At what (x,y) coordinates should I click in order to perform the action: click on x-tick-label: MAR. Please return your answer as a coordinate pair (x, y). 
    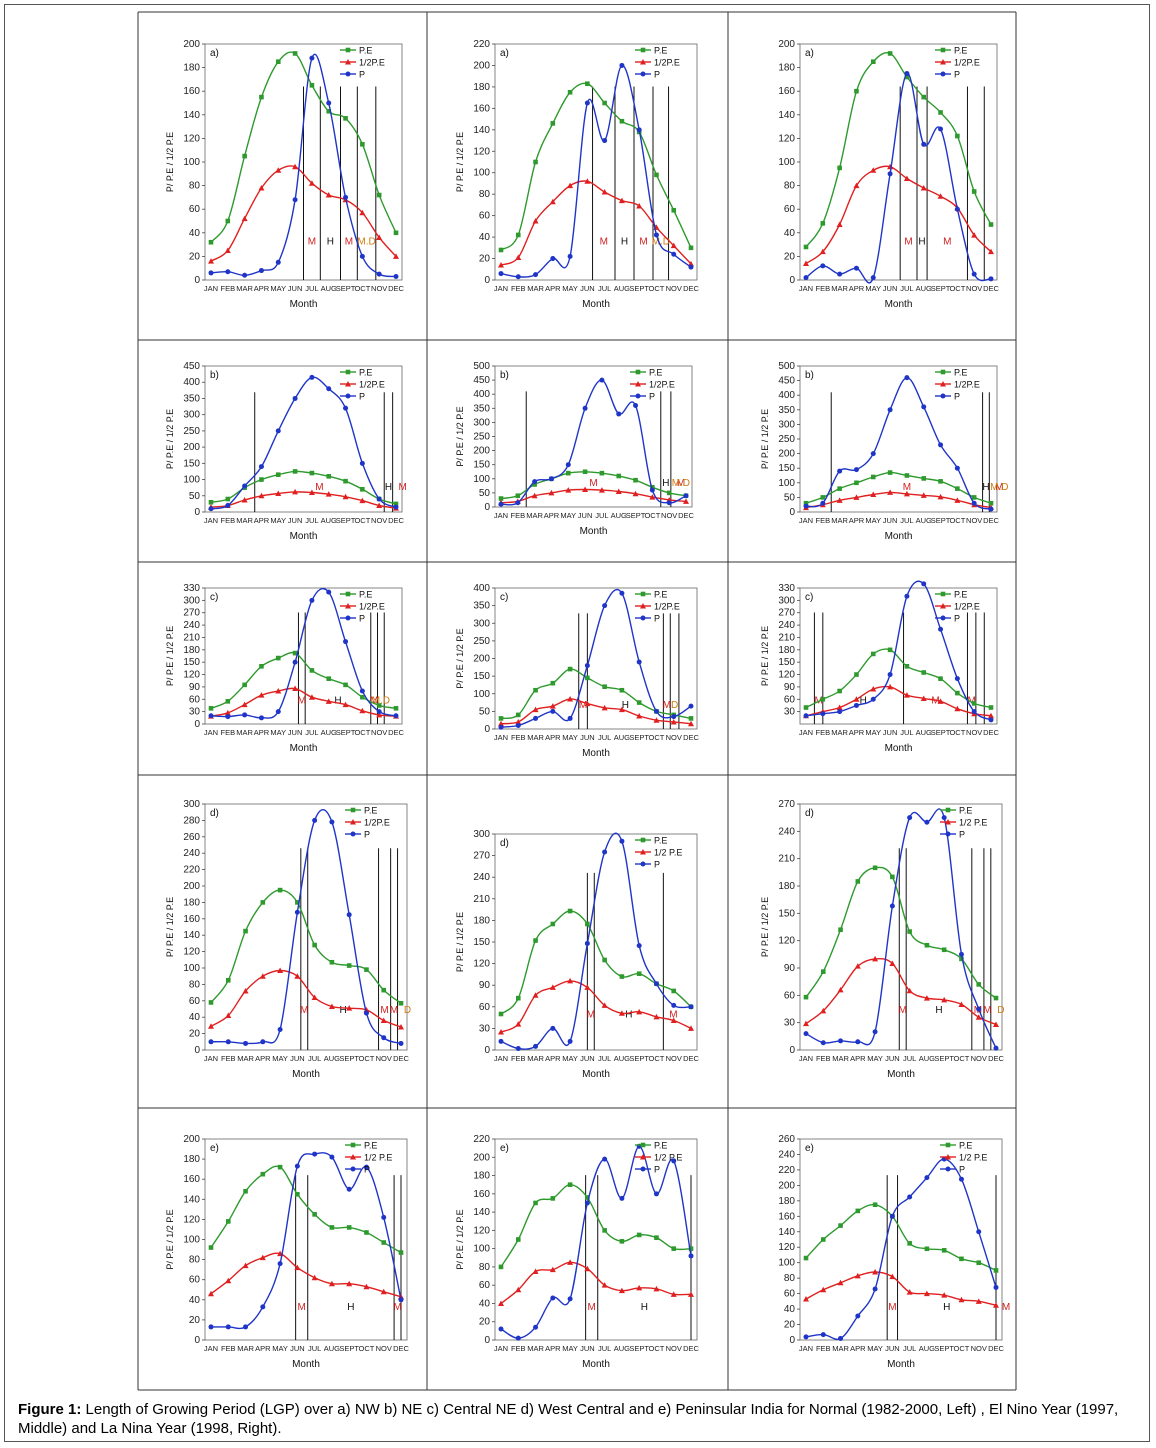
    Looking at the image, I should click on (839, 288).